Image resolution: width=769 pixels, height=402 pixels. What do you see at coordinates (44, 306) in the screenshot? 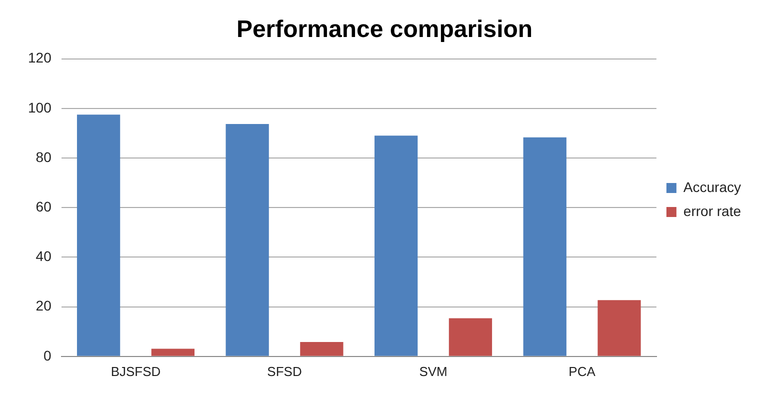
I see `y-tick-label: 20` at bounding box center [44, 306].